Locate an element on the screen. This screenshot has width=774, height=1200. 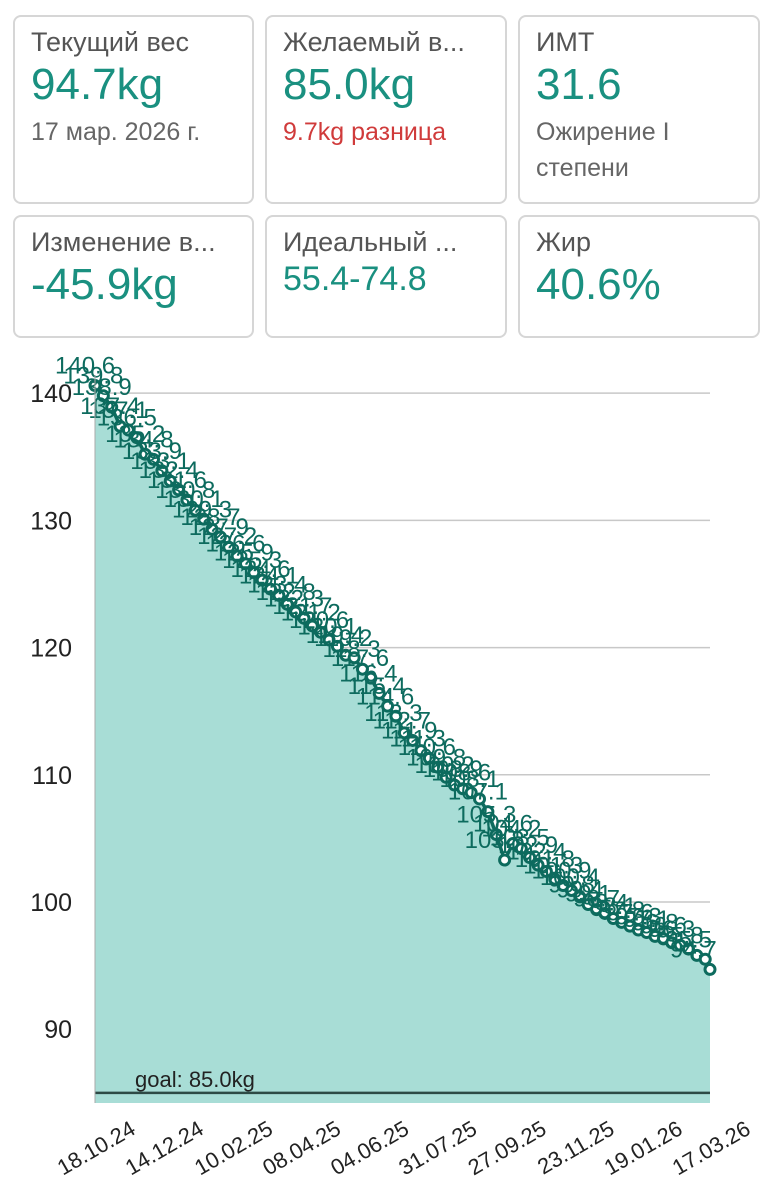
data-label: 137.4 is located at coordinates (110, 406).